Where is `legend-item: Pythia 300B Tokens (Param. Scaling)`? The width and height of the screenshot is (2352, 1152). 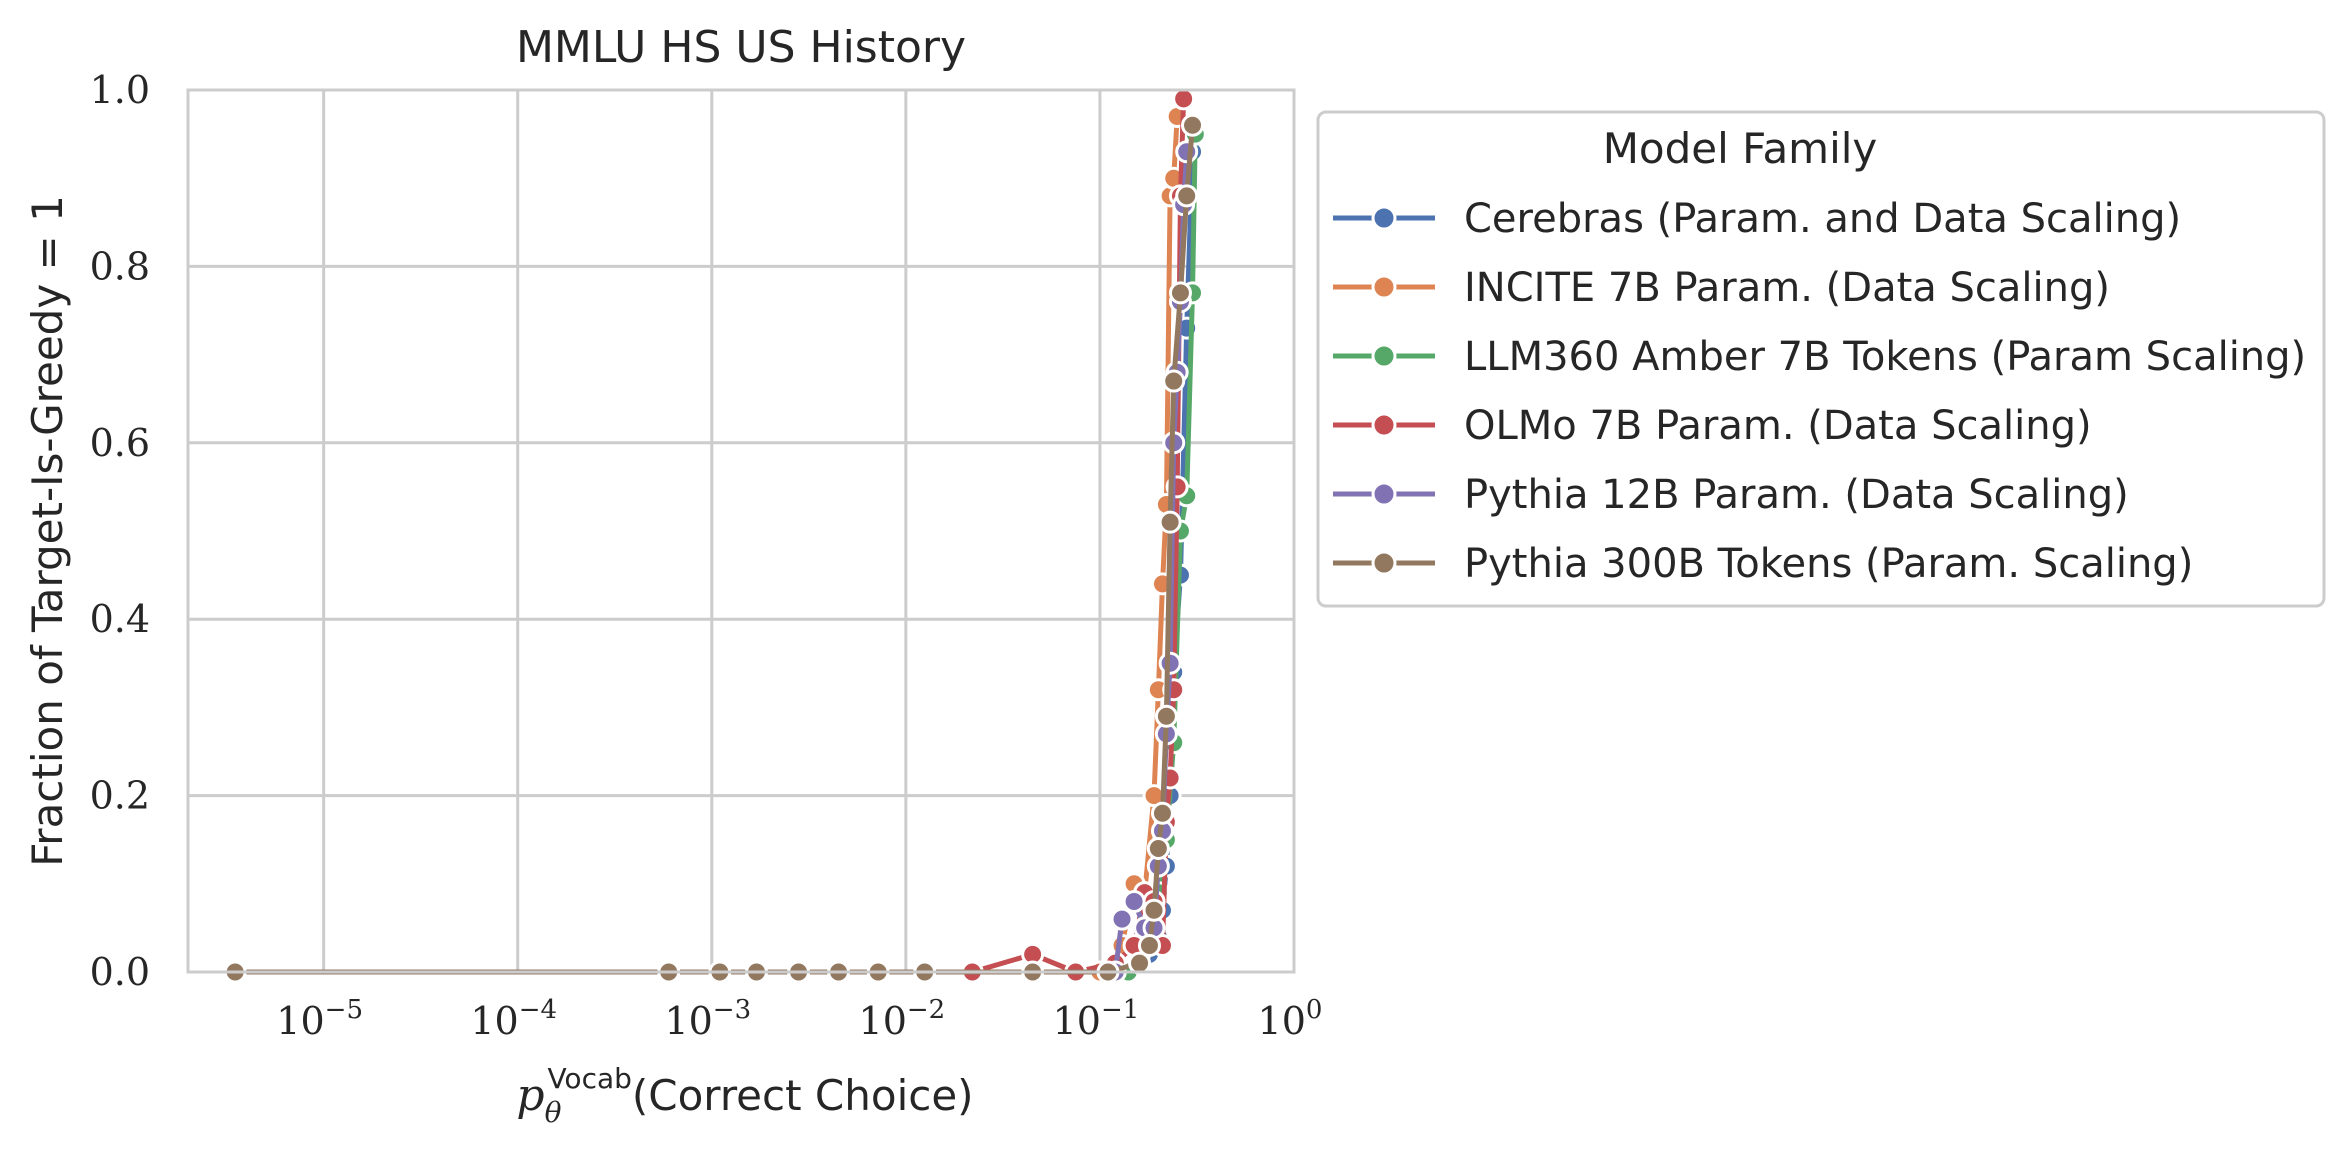
legend-item: Pythia 300B Tokens (Param. Scaling) is located at coordinates (1763, 564).